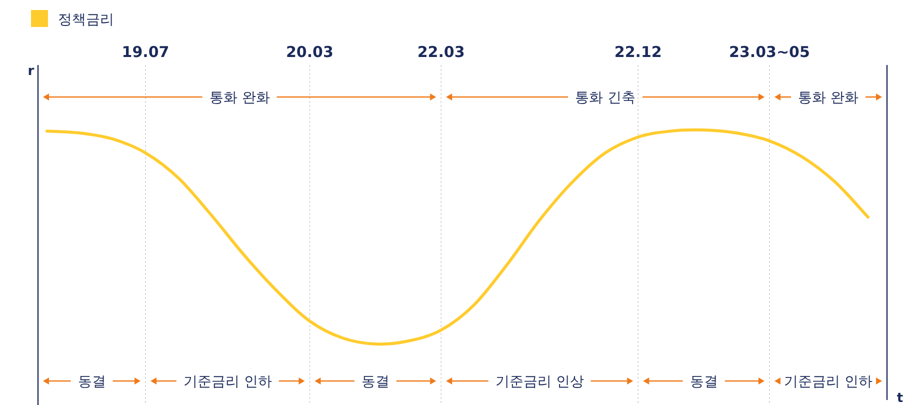 This screenshot has width=915, height=405. I want to click on legend-label: 정책금리, so click(86, 20).